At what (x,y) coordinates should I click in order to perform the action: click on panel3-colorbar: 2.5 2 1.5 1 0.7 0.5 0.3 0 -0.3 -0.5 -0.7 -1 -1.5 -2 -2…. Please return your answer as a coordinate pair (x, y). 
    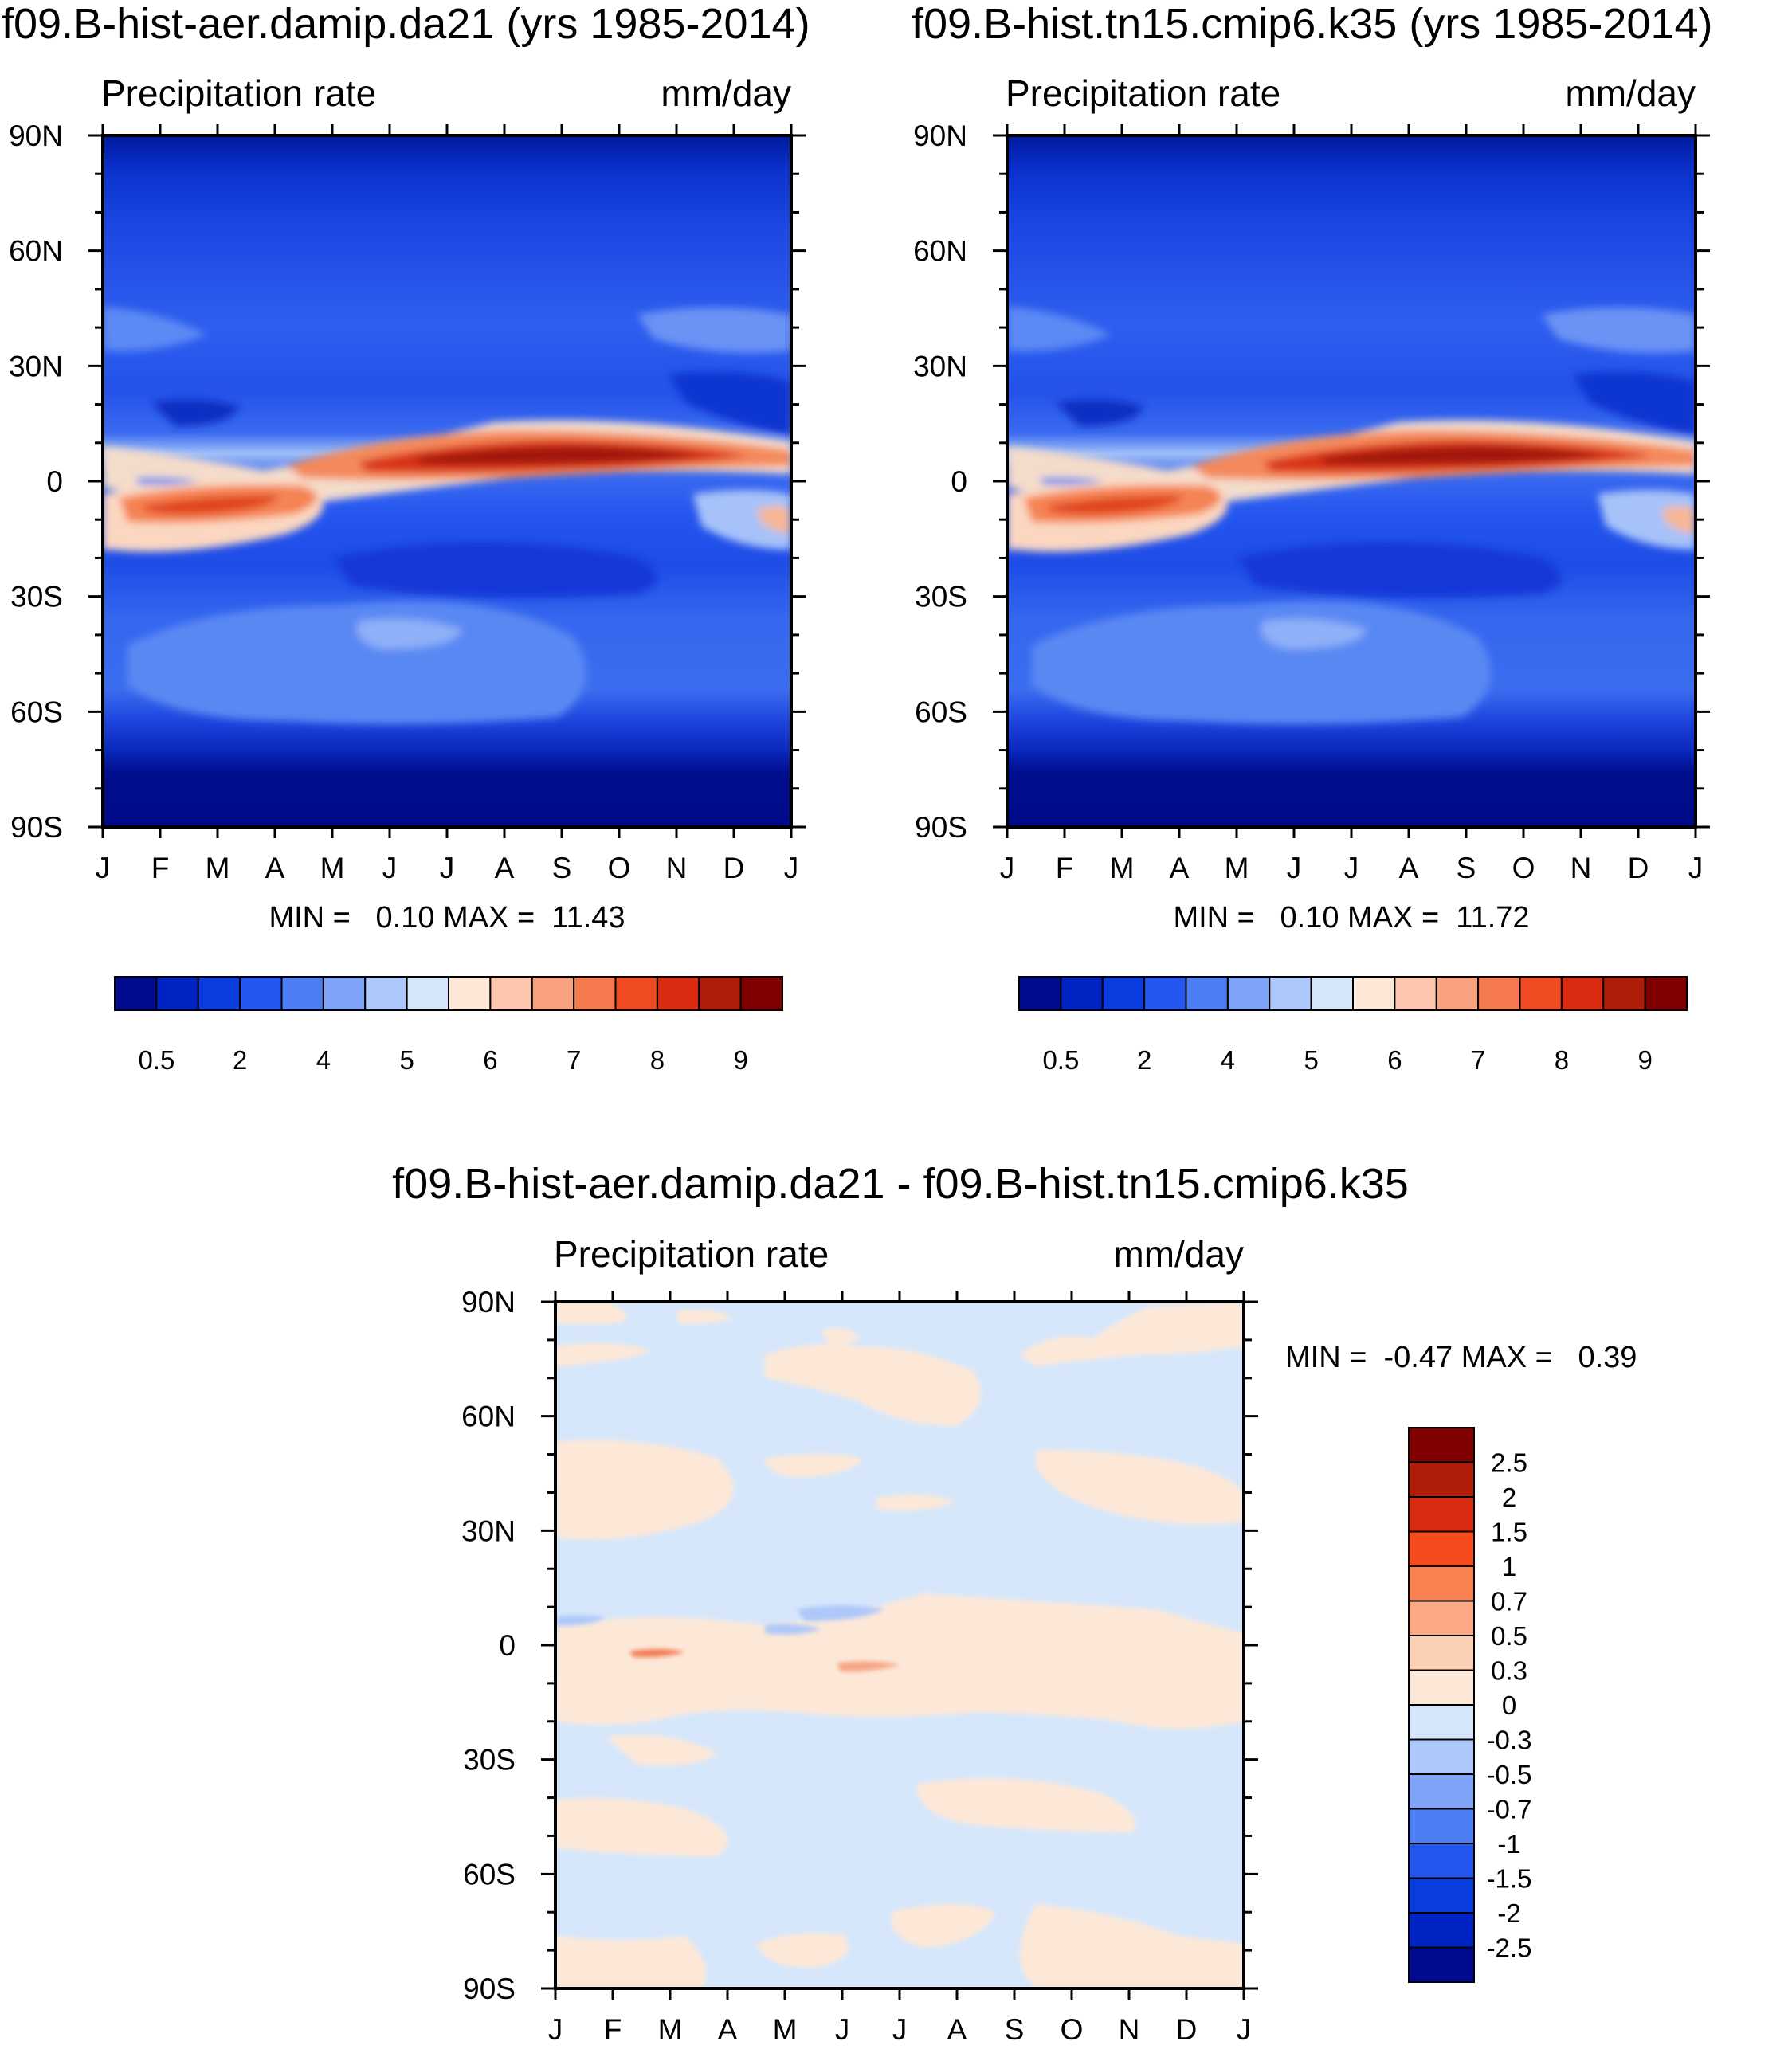
    Looking at the image, I should click on (1470, 1705).